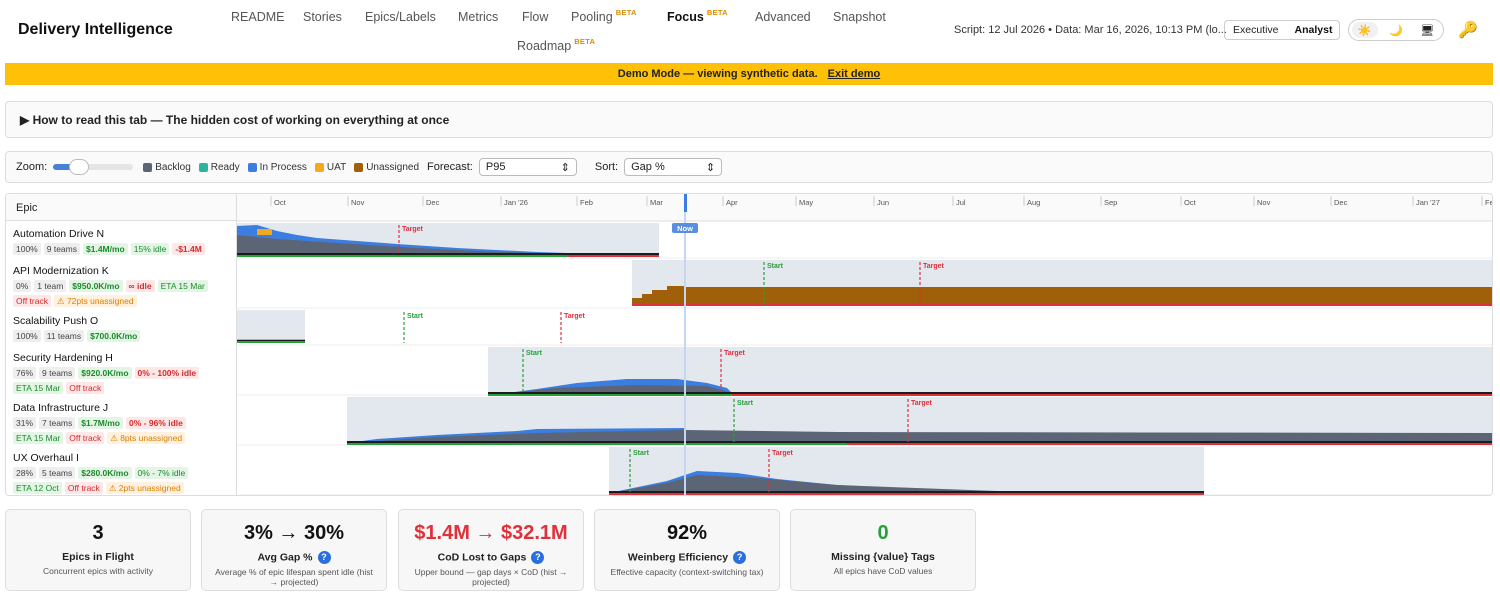  I want to click on nav-tab-label: Snapshot, so click(859, 17).